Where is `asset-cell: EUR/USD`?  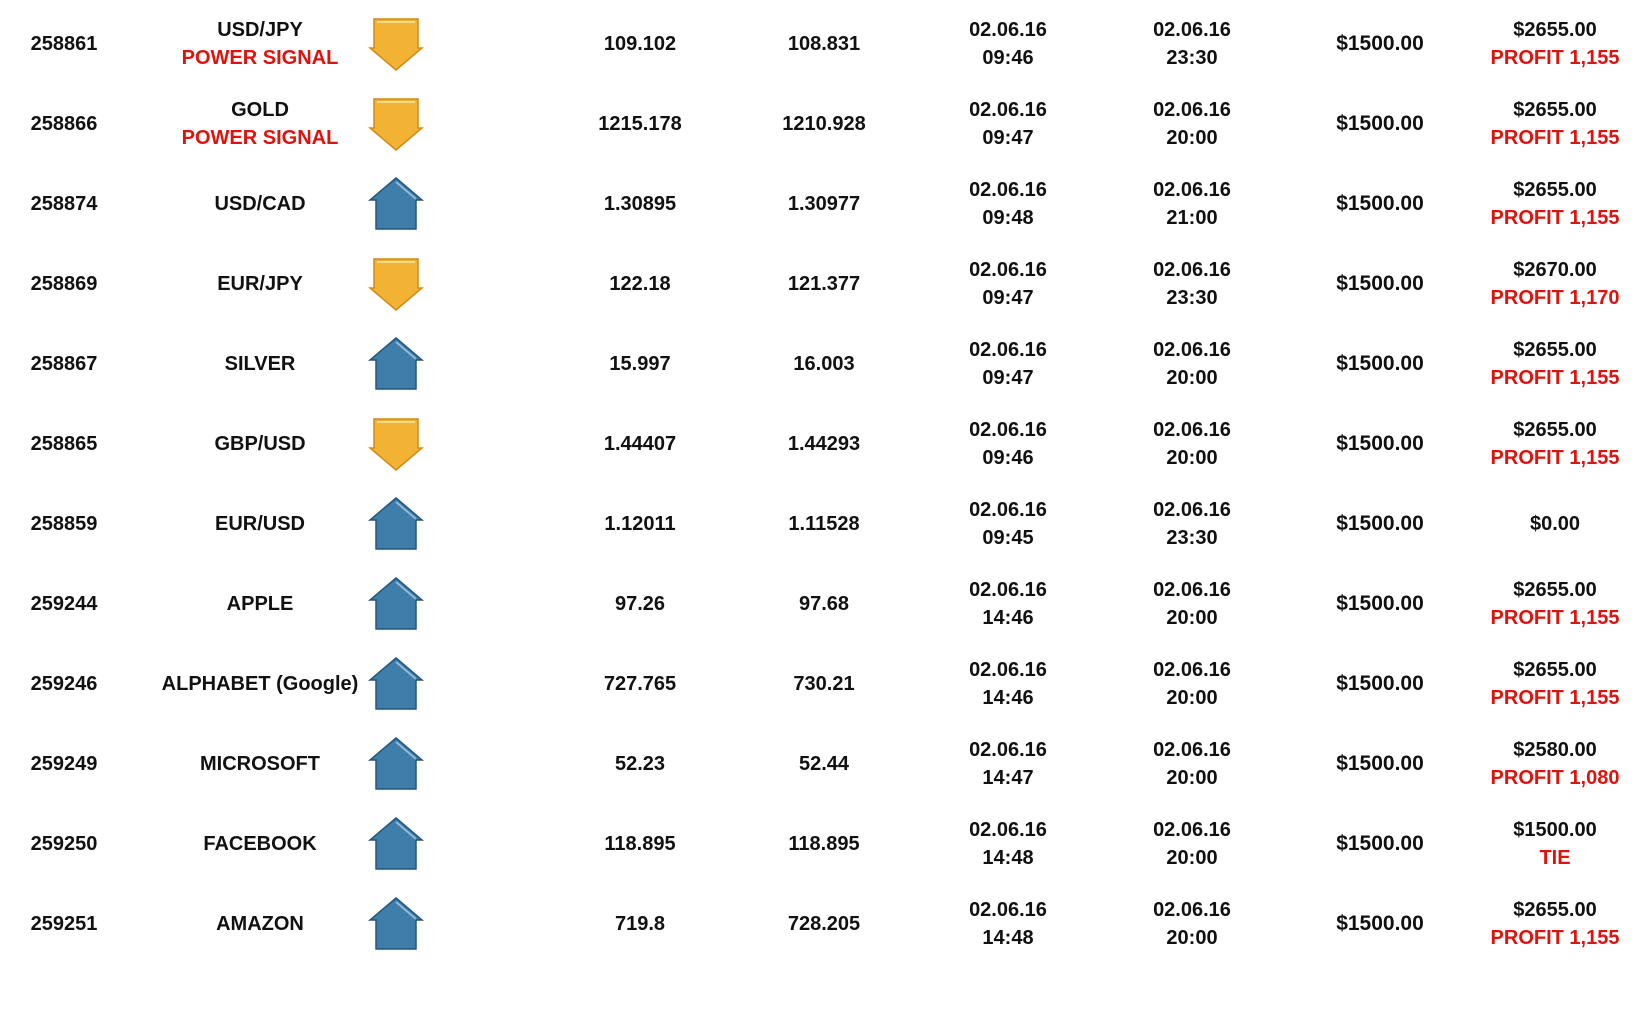
asset-cell: EUR/USD is located at coordinates (260, 524).